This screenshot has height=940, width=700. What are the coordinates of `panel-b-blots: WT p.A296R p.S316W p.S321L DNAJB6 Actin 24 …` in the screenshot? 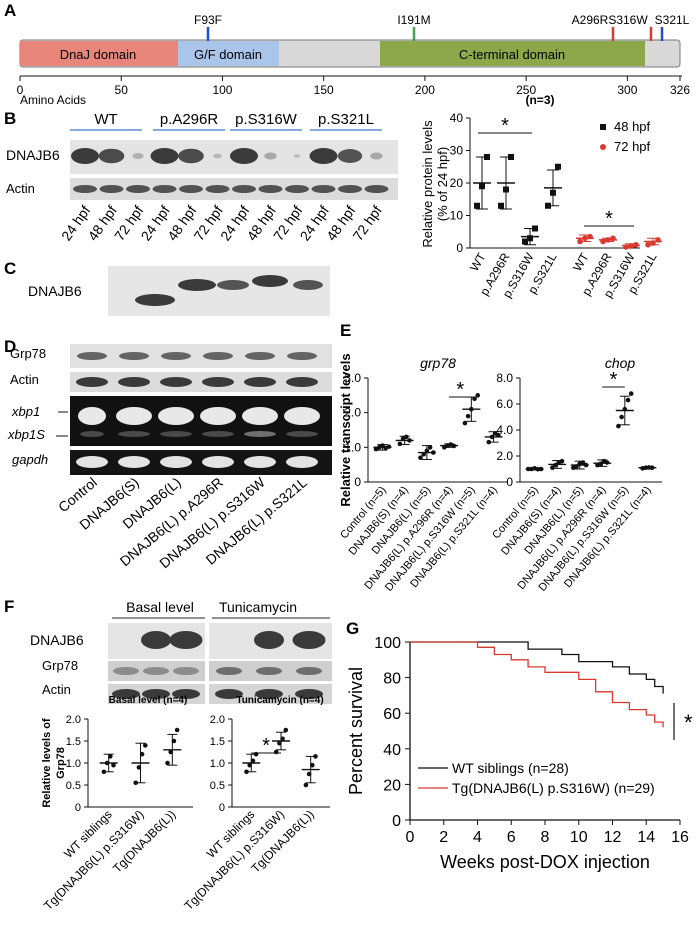 It's located at (202, 177).